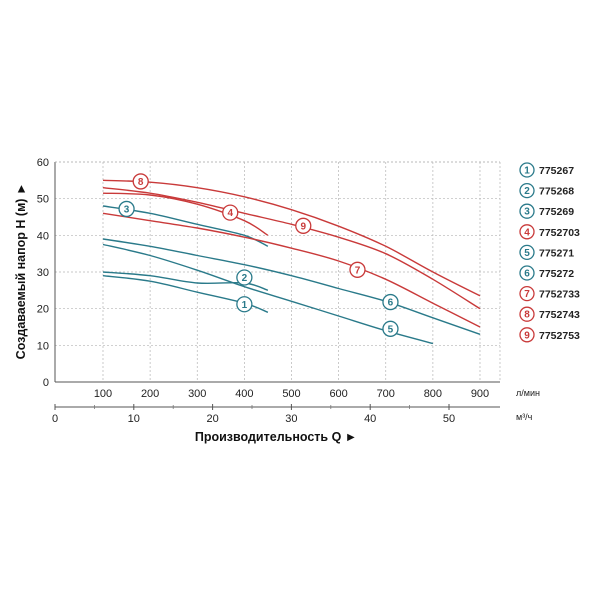  I want to click on y-tick-label: 0, so click(46, 383).